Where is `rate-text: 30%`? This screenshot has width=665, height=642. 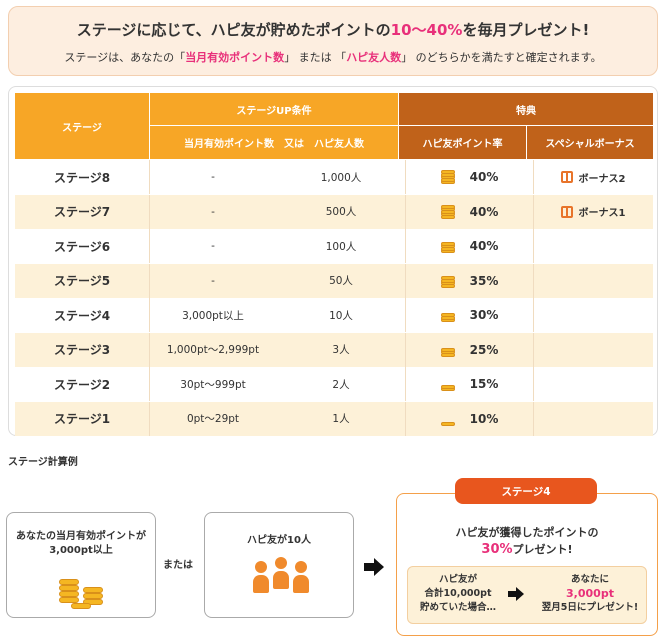 rate-text: 30% is located at coordinates (484, 315).